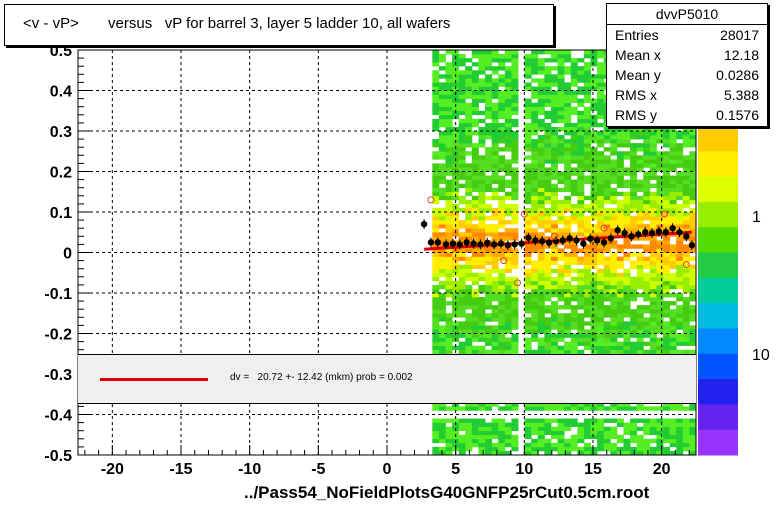 This screenshot has height=506, width=776. What do you see at coordinates (524, 469) in the screenshot?
I see `x-tick-label: 10` at bounding box center [524, 469].